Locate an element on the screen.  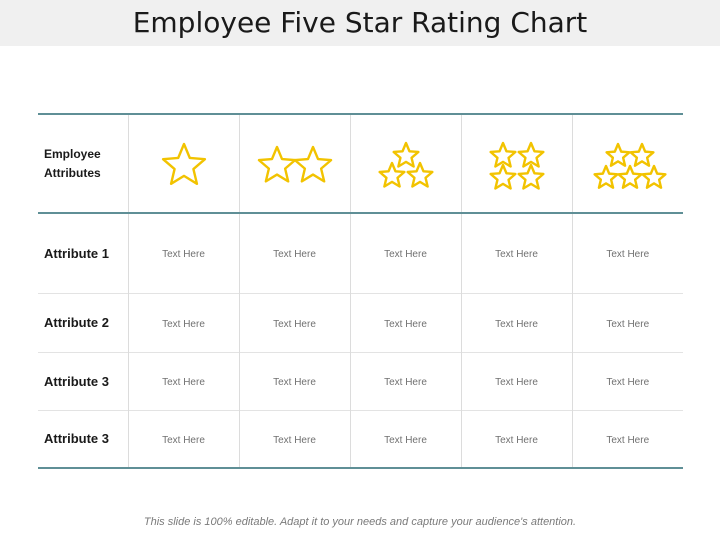
header-label-line-1: Employee is located at coordinates (72, 153).